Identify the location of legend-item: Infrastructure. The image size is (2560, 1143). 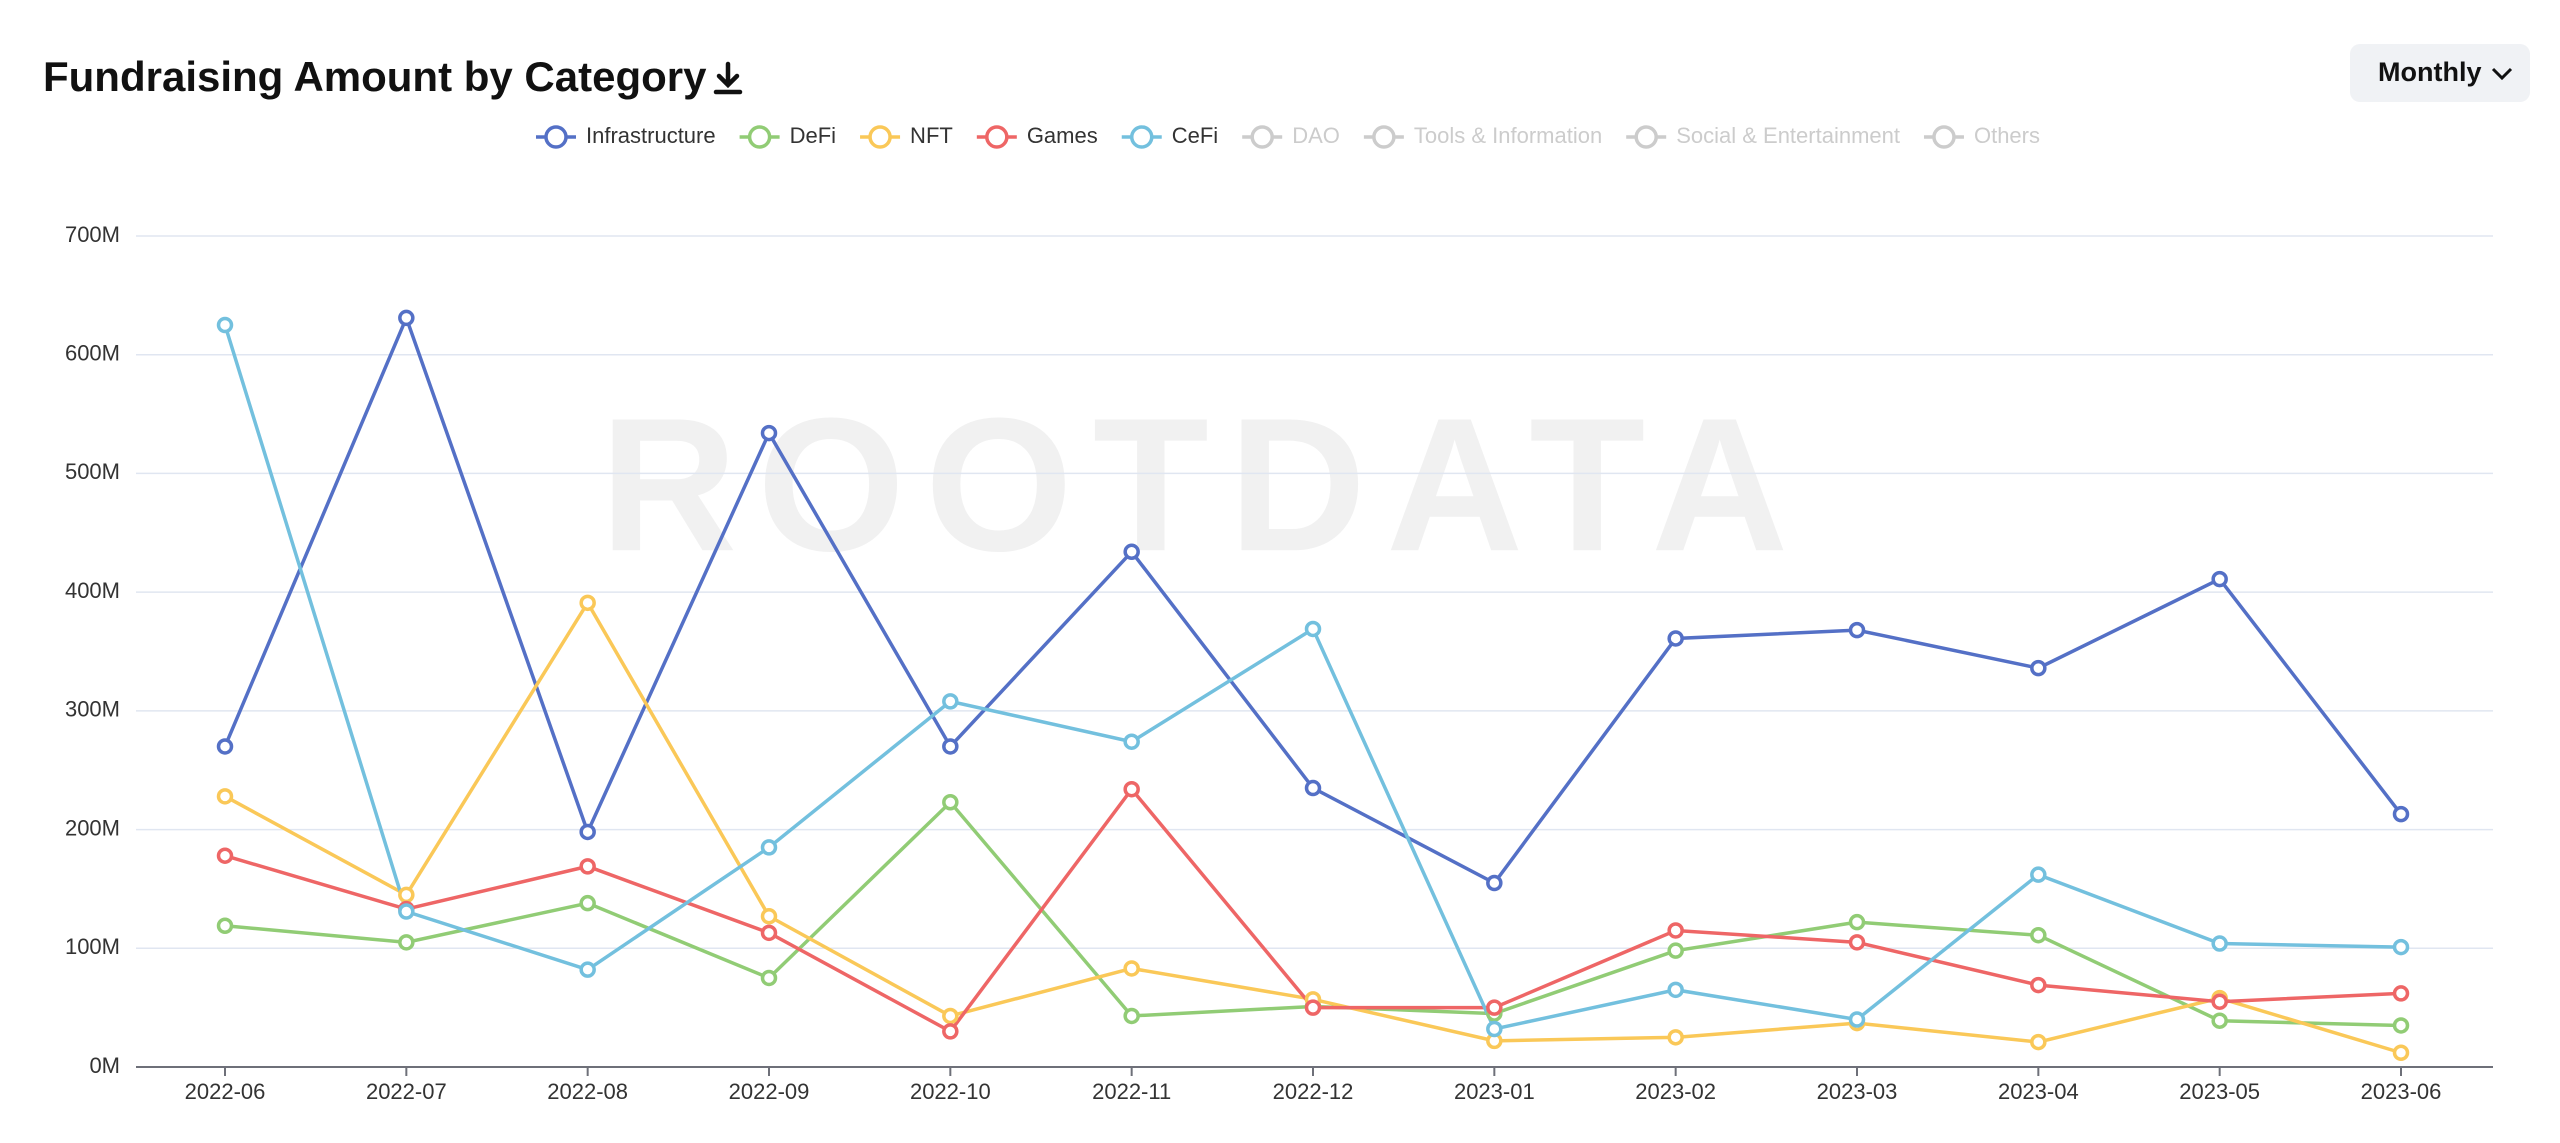
(625, 136).